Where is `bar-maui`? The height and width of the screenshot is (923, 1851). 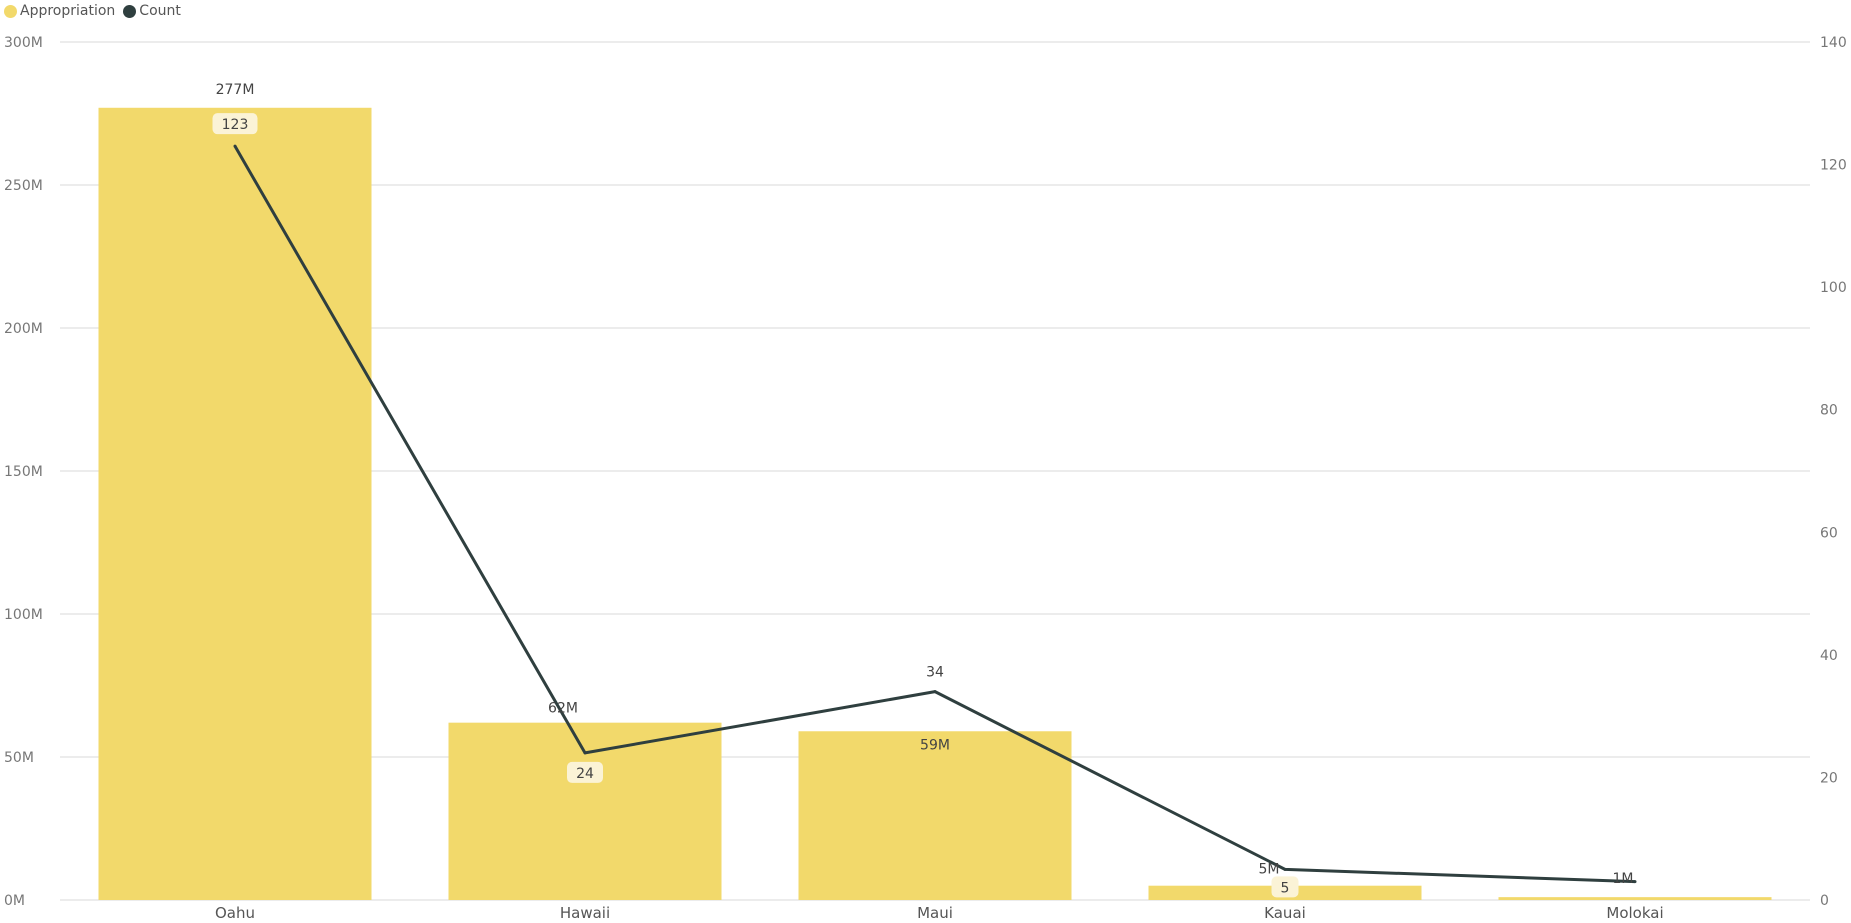 bar-maui is located at coordinates (935, 815).